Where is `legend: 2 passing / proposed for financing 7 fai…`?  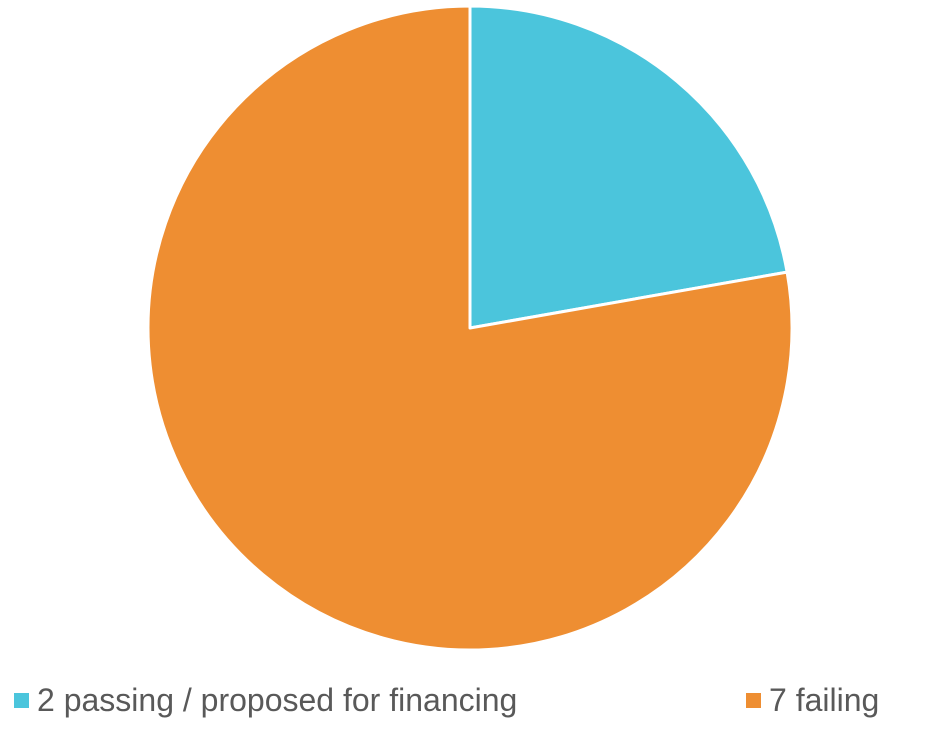 legend: 2 passing / proposed for financing 7 fai… is located at coordinates (470, 700).